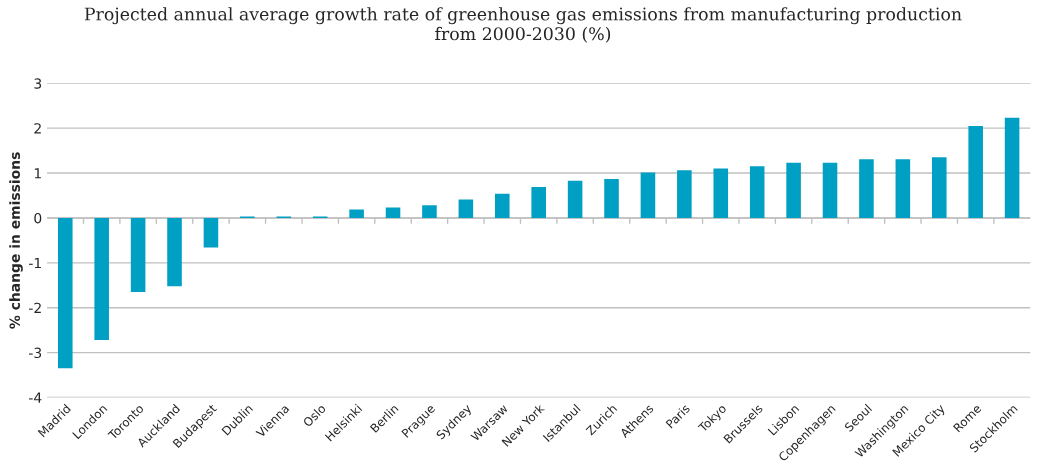  I want to click on y-axis-title: % change in emissions, so click(16, 240).